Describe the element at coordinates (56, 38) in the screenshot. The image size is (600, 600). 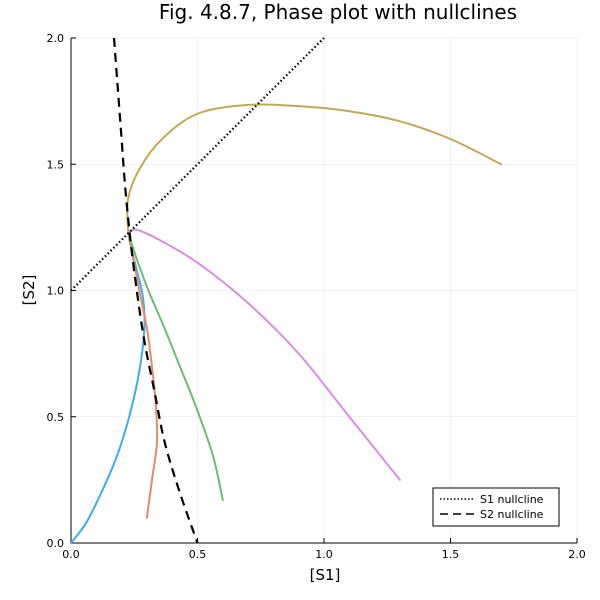
I see `y-tick-label: 2.0` at that location.